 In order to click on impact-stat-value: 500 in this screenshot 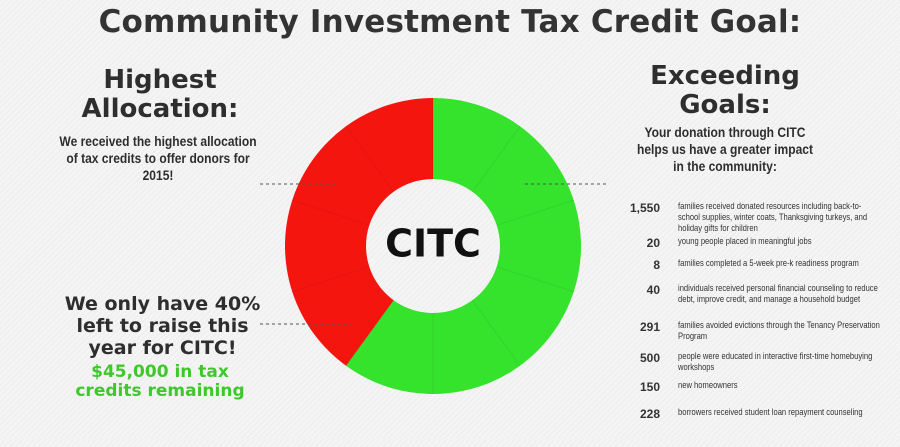, I will do `click(649, 358)`.